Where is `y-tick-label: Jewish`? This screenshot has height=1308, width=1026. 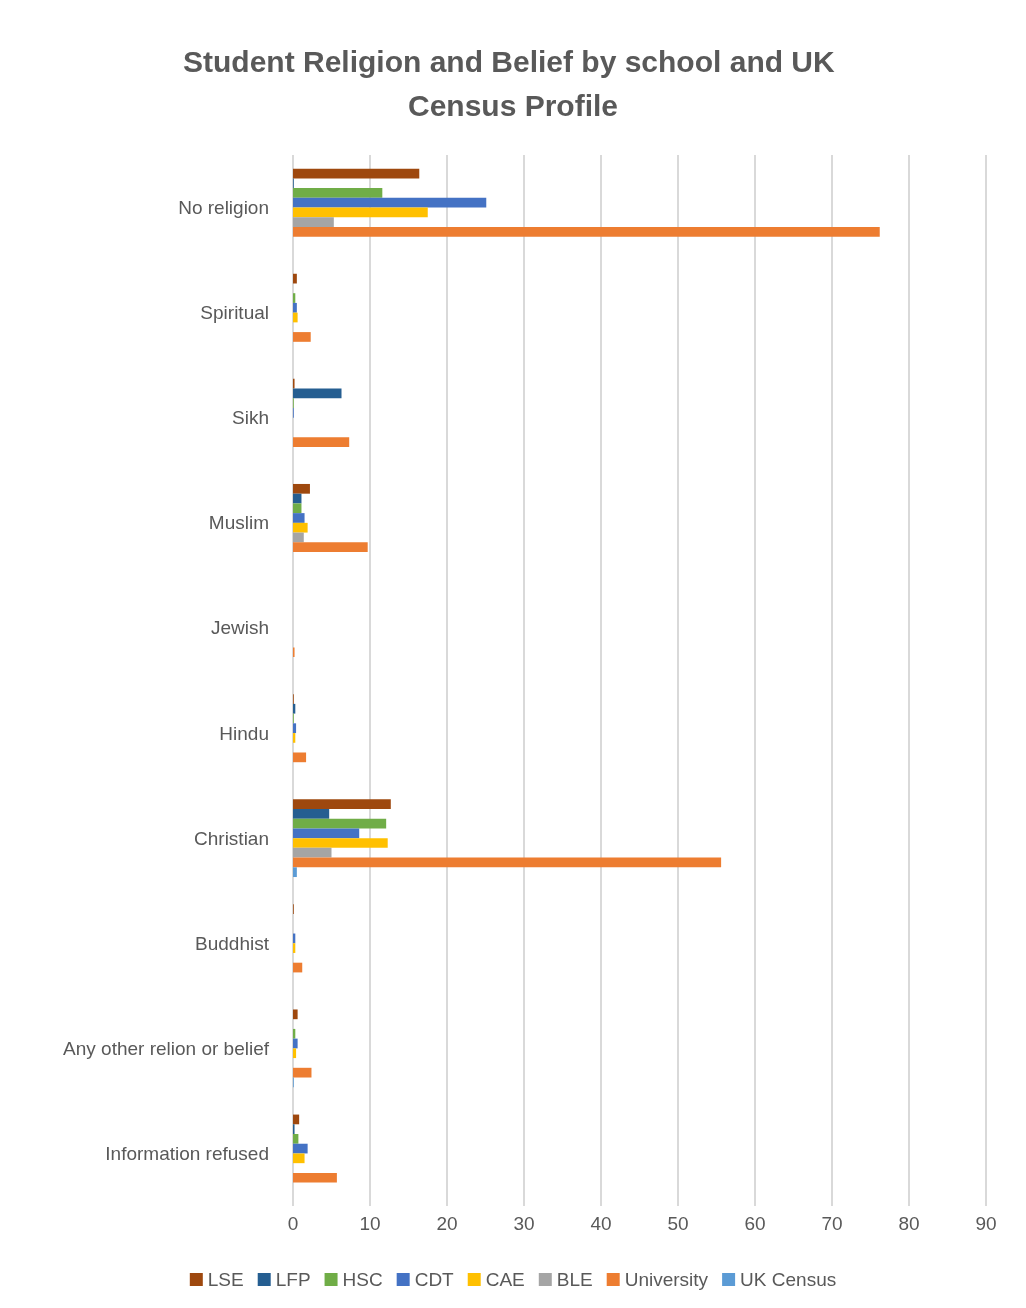
y-tick-label: Jewish is located at coordinates (239, 628).